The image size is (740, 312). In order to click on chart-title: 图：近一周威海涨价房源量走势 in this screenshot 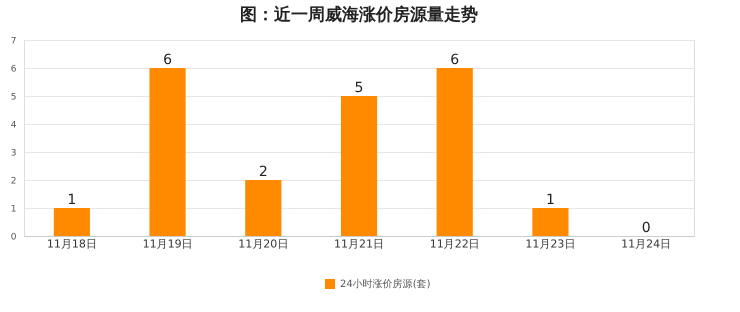, I will do `click(359, 15)`.